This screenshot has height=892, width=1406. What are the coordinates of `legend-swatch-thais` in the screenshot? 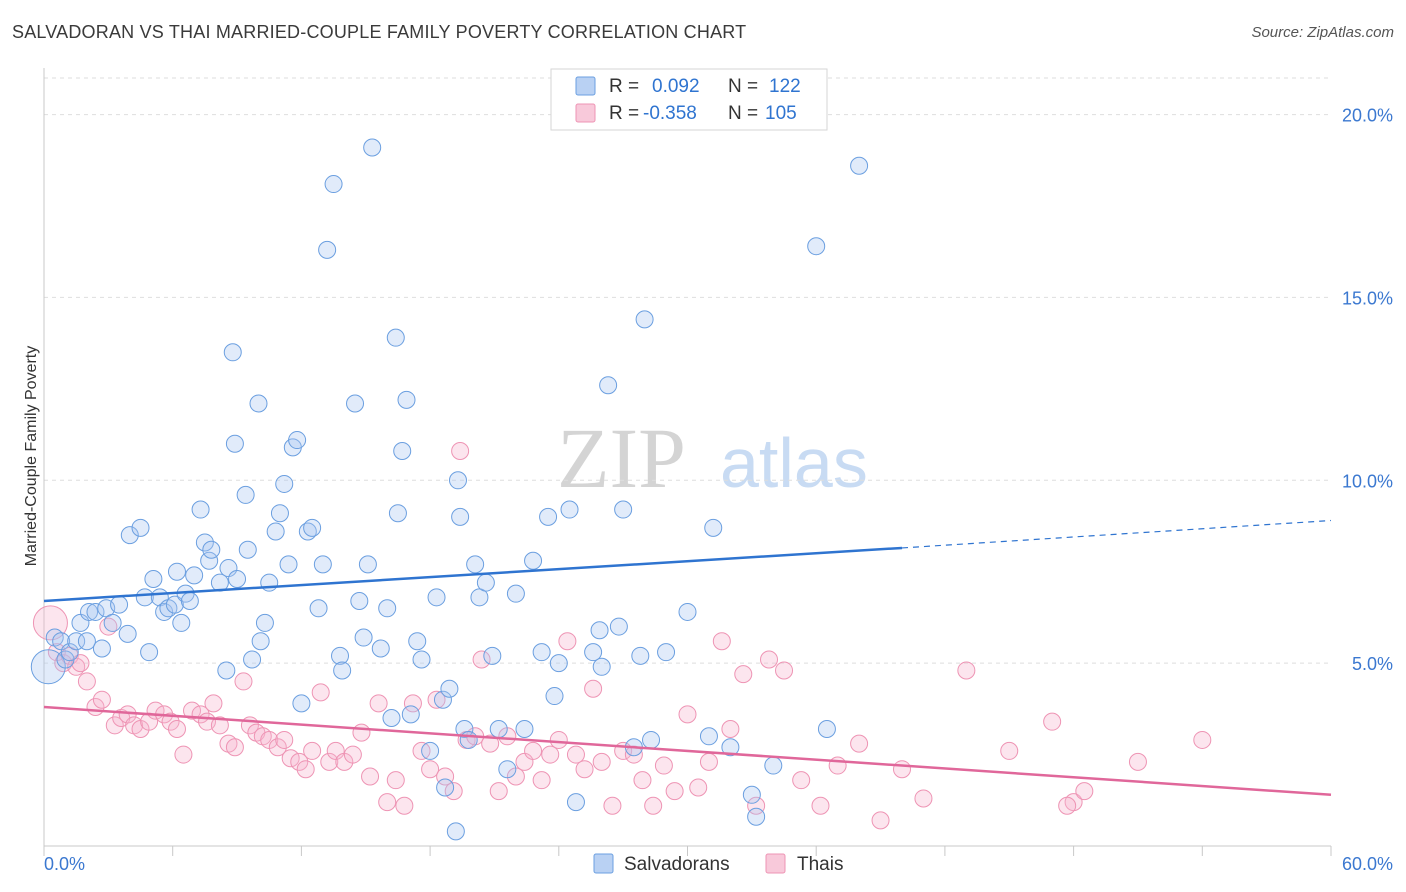 It's located at (585, 113).